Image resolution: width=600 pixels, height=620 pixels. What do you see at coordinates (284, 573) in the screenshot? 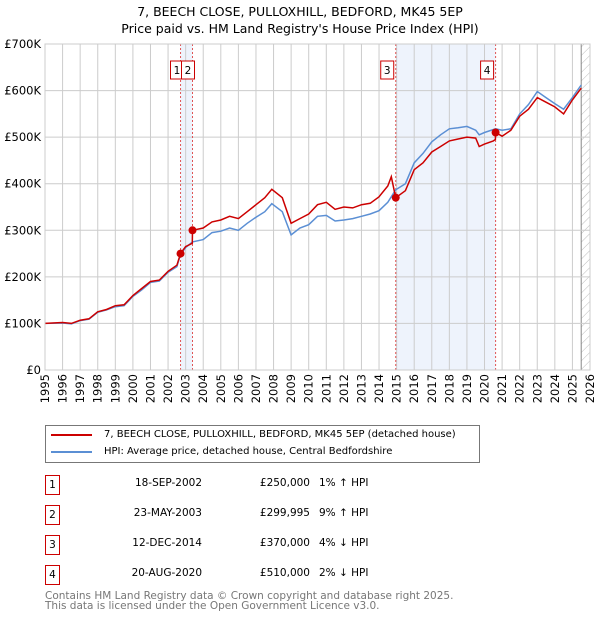
I see `sale-price: £510,000` at bounding box center [284, 573].